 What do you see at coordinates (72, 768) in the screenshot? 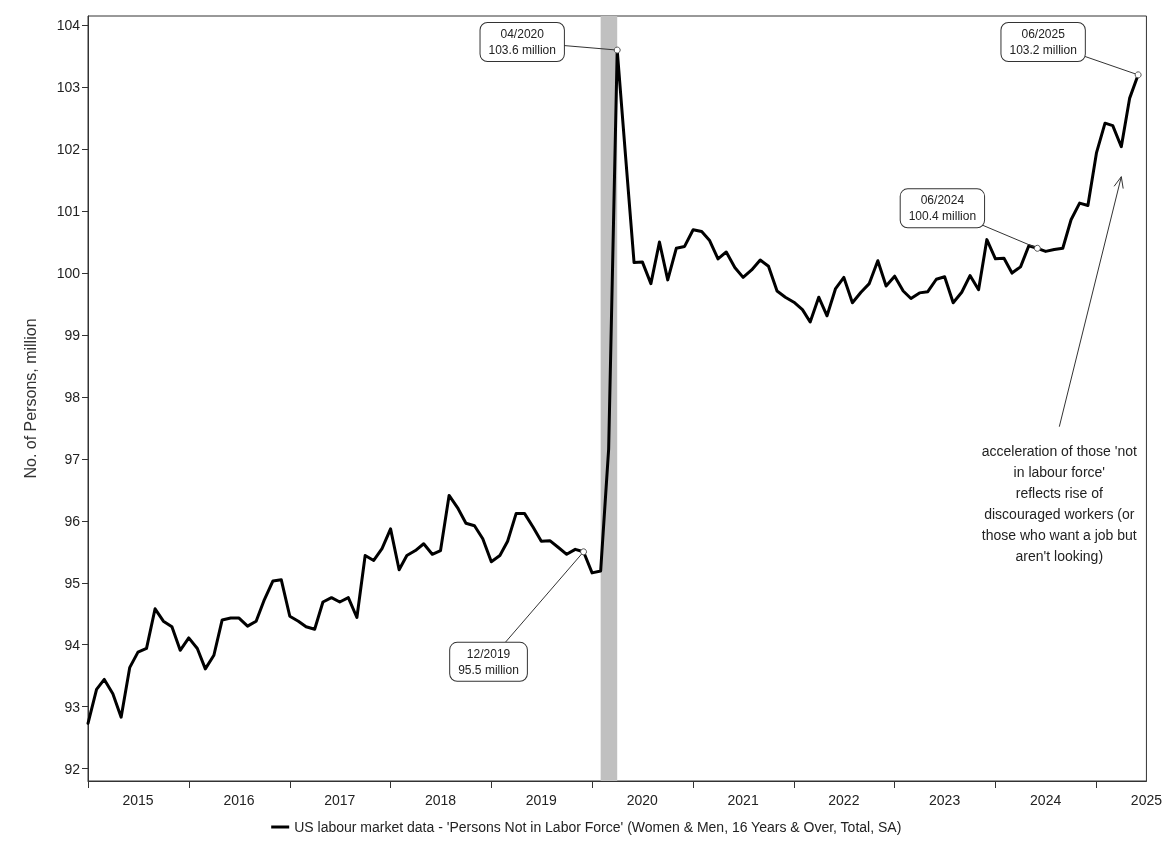
I see `y-tick-label: 92` at bounding box center [72, 768].